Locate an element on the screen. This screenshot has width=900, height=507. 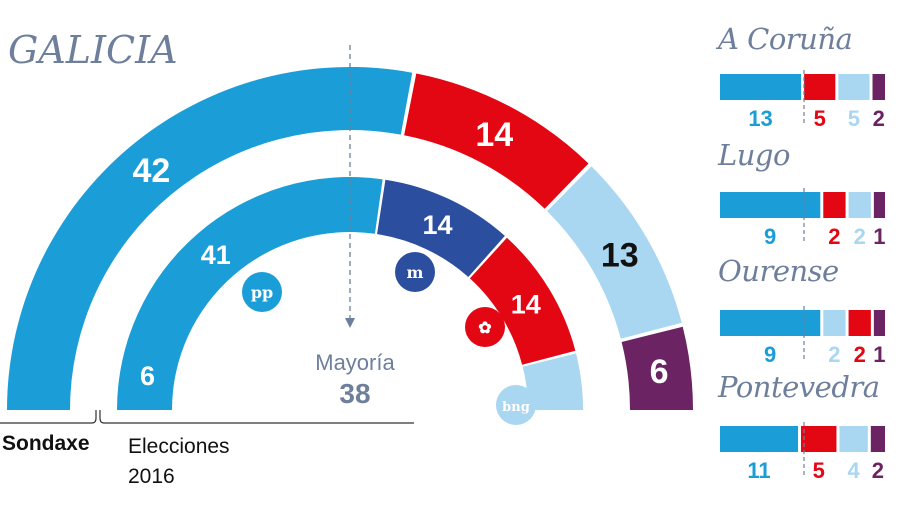
en-marea-logo-icon-text: m is located at coordinates (415, 272).